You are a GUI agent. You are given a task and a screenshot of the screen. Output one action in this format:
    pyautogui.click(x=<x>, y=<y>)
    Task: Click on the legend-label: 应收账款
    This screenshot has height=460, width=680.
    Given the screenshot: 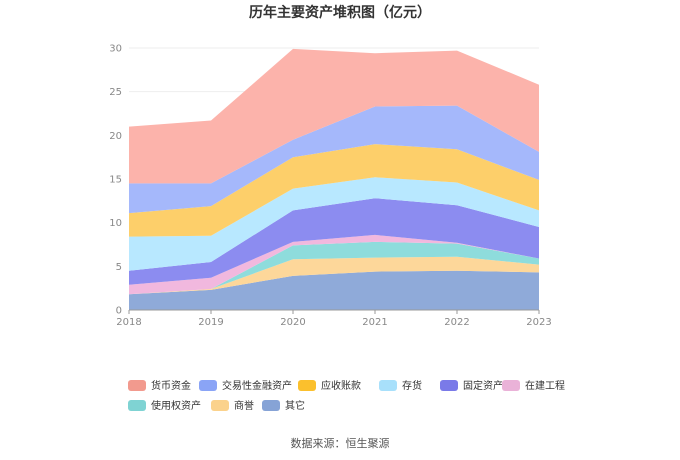 What is the action you would take?
    pyautogui.click(x=341, y=385)
    